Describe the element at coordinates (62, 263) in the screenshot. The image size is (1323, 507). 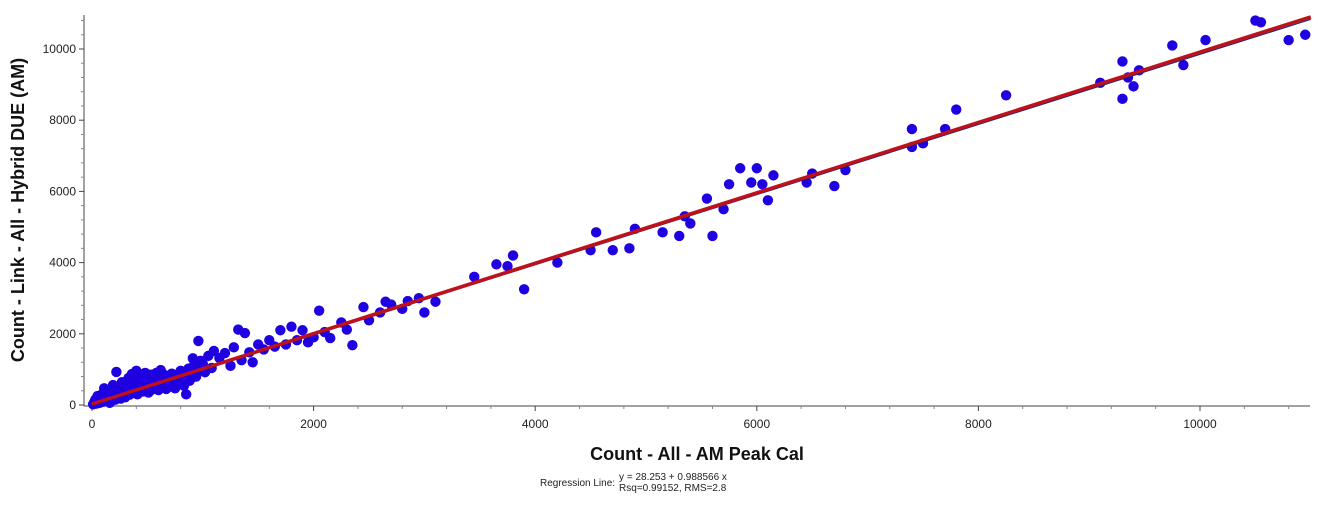
I see `y-tick-label: 4000` at that location.